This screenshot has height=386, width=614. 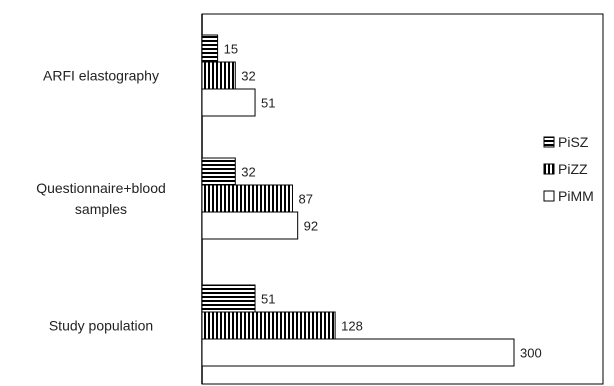 I want to click on data-label-pizz-1: 87, so click(x=305, y=199).